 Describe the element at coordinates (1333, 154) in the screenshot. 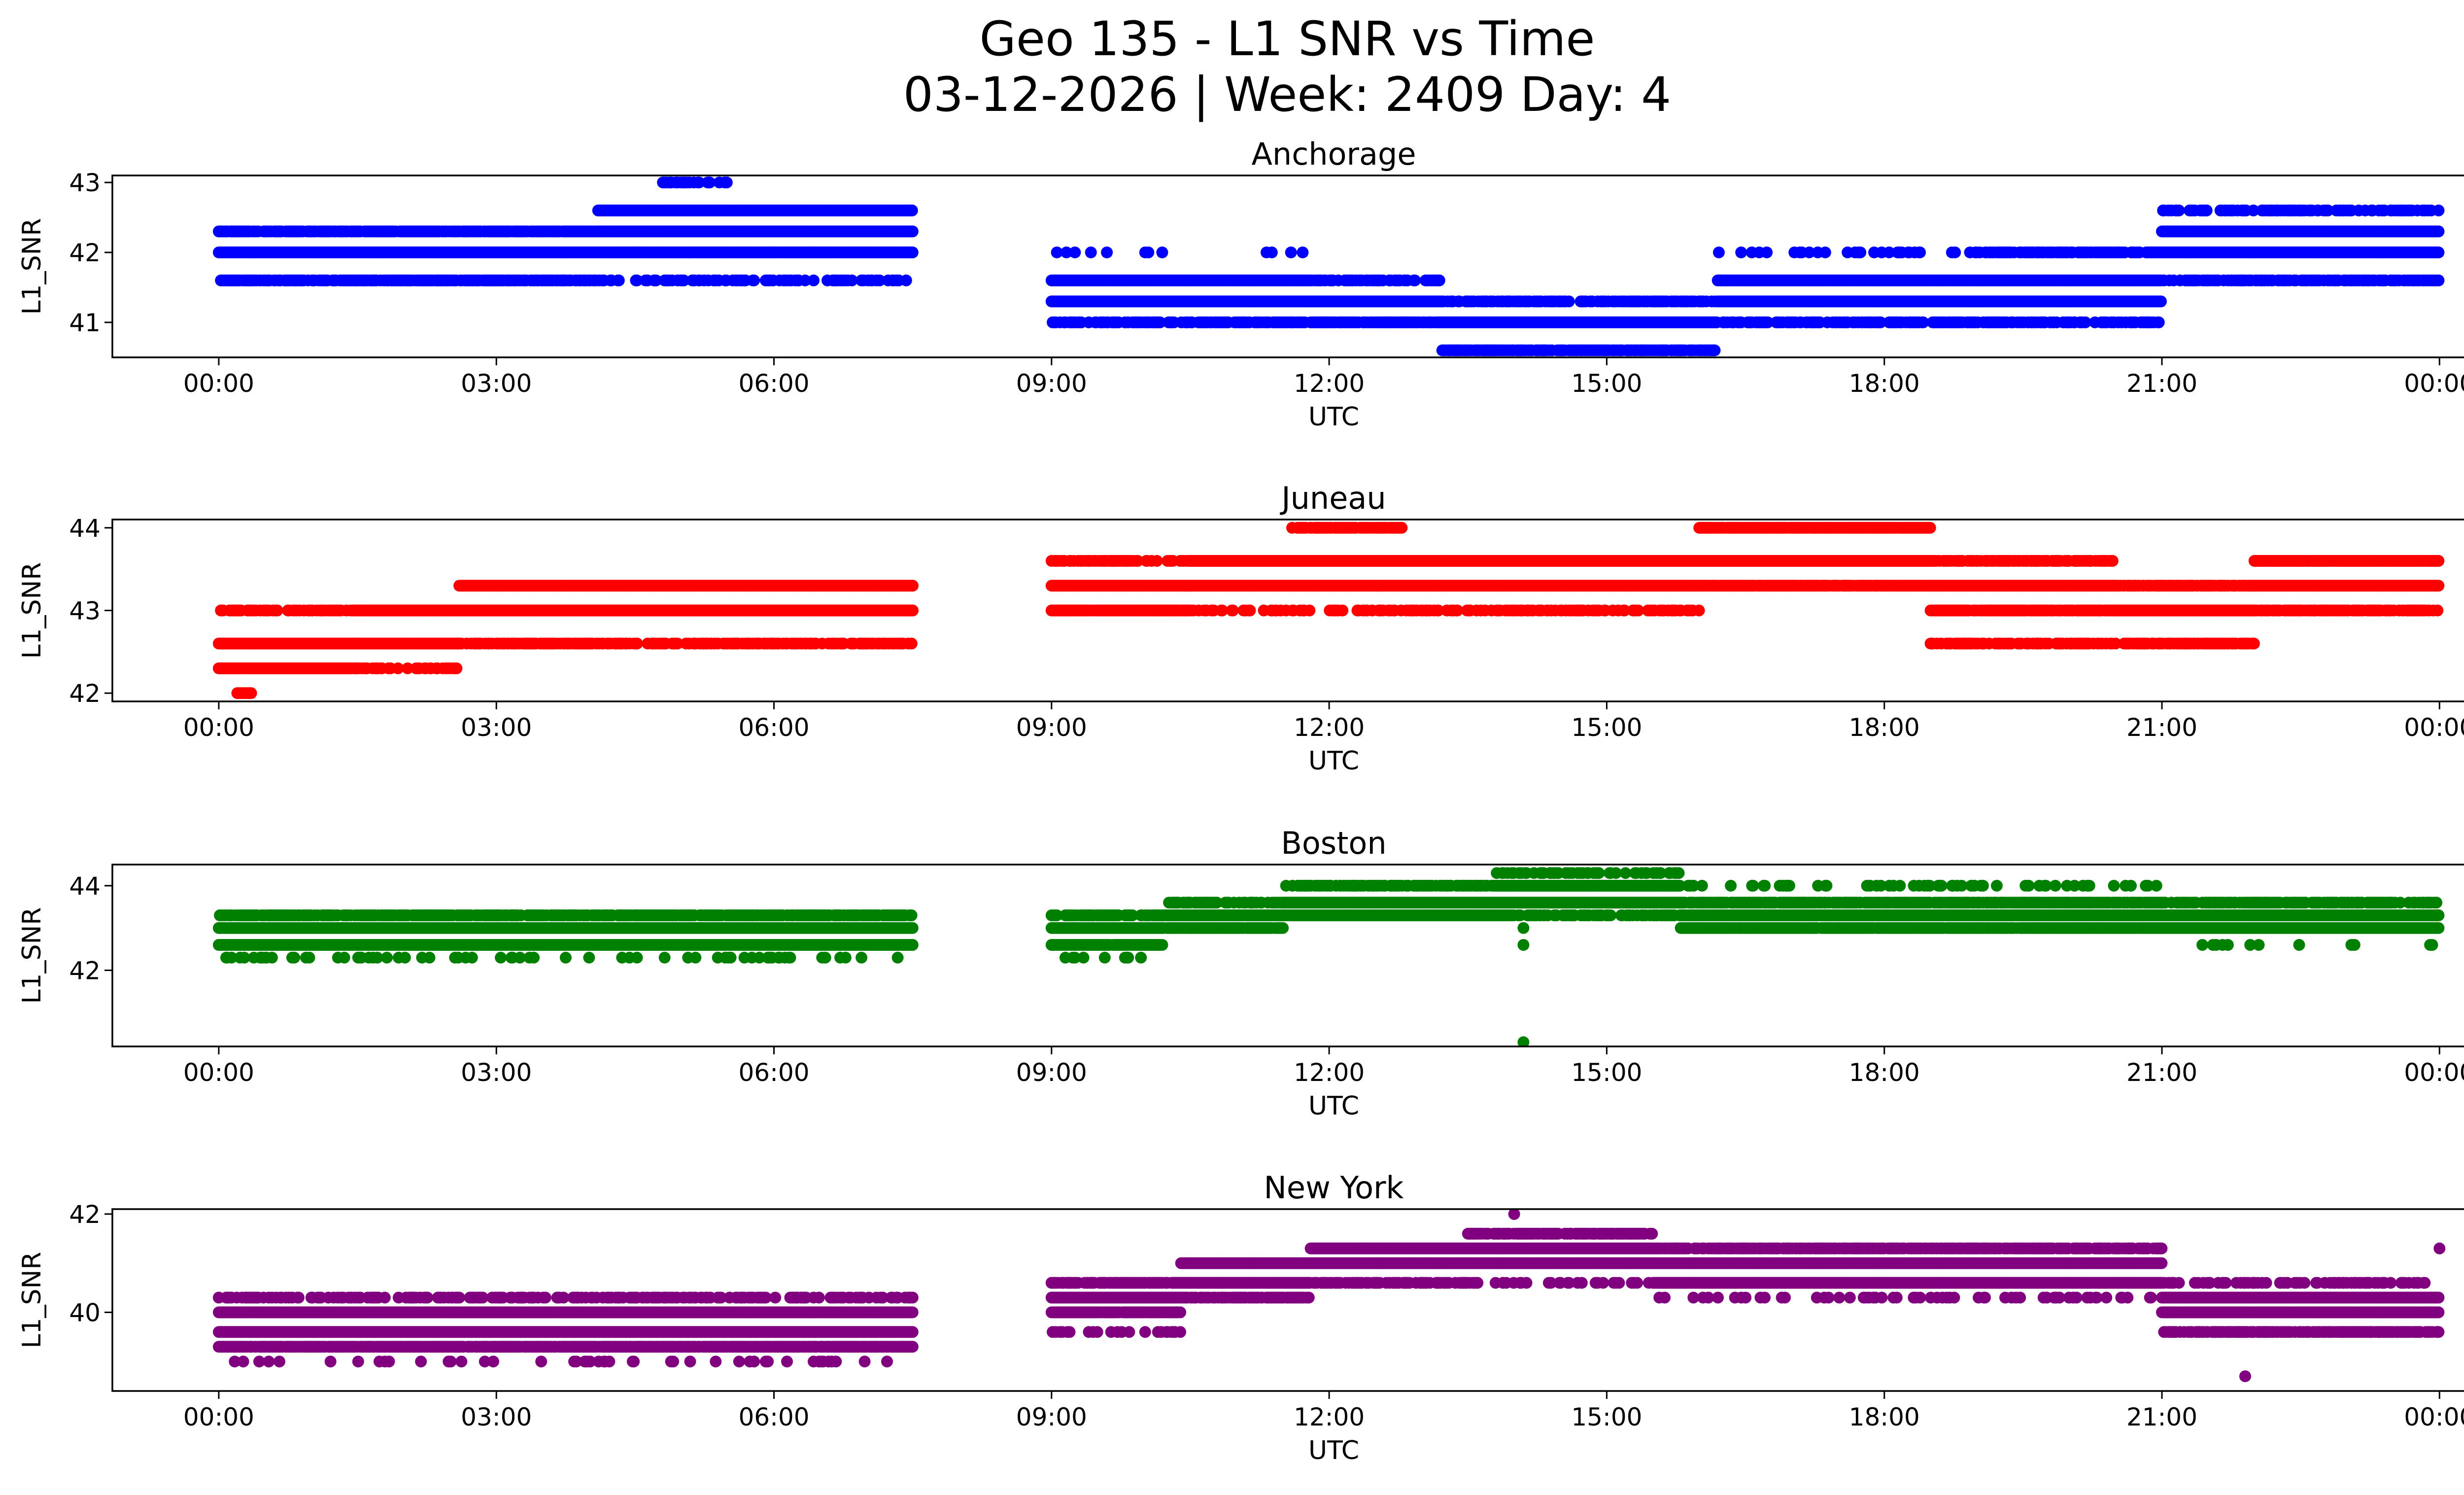

I see `panel-title: Anchorage` at that location.